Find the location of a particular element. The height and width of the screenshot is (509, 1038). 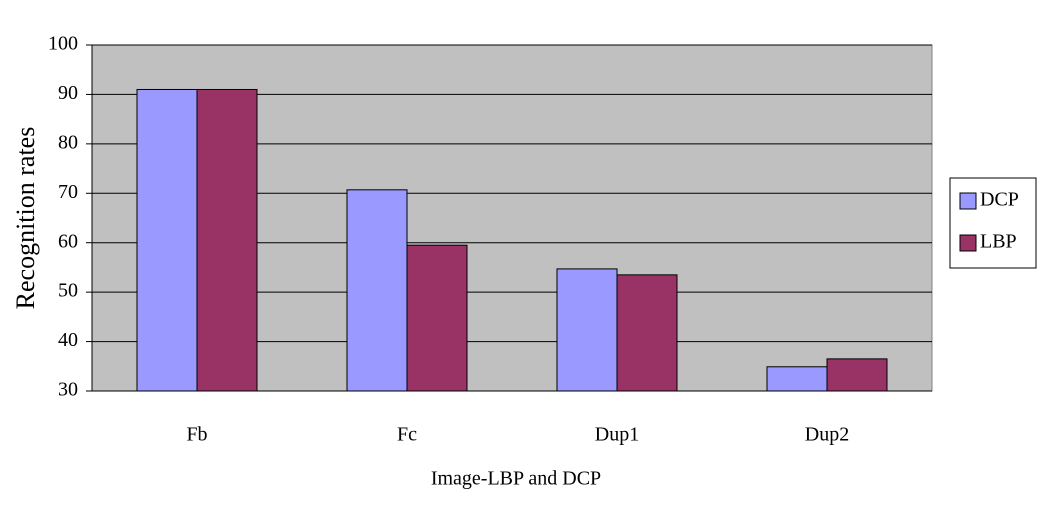

y-tick-label: 80 is located at coordinates (68, 142).